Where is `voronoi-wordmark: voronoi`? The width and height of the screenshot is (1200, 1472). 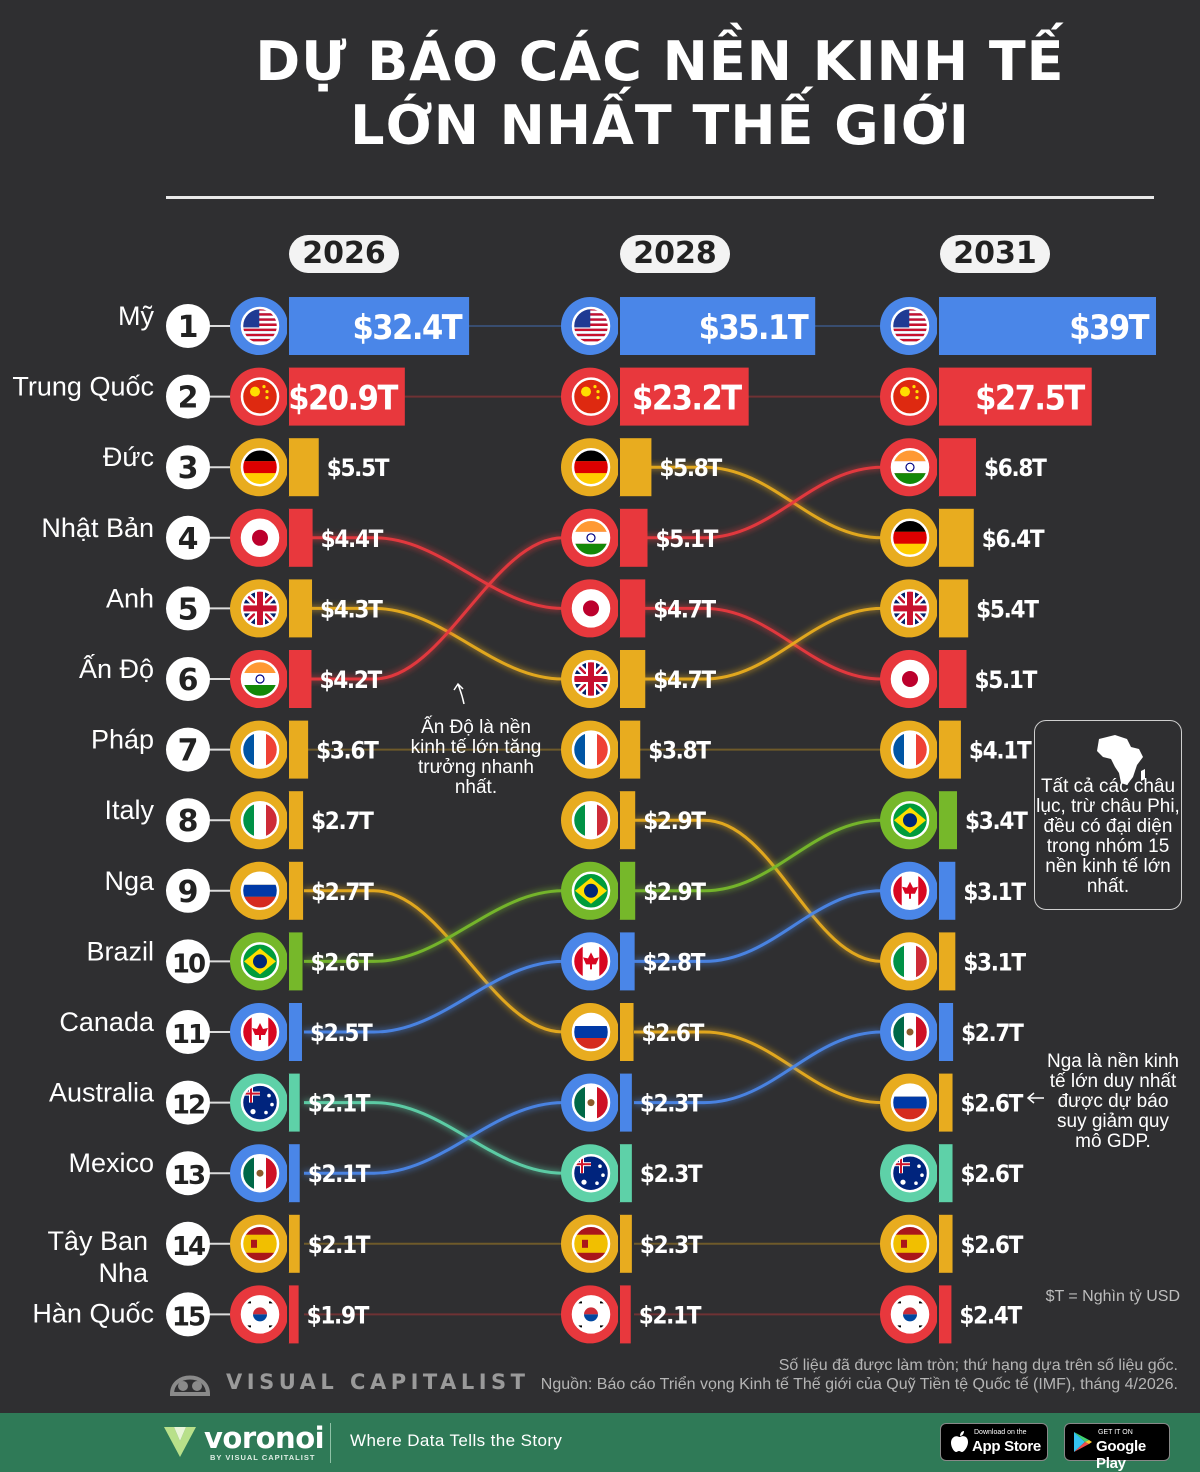 voronoi-wordmark: voronoi is located at coordinates (264, 1438).